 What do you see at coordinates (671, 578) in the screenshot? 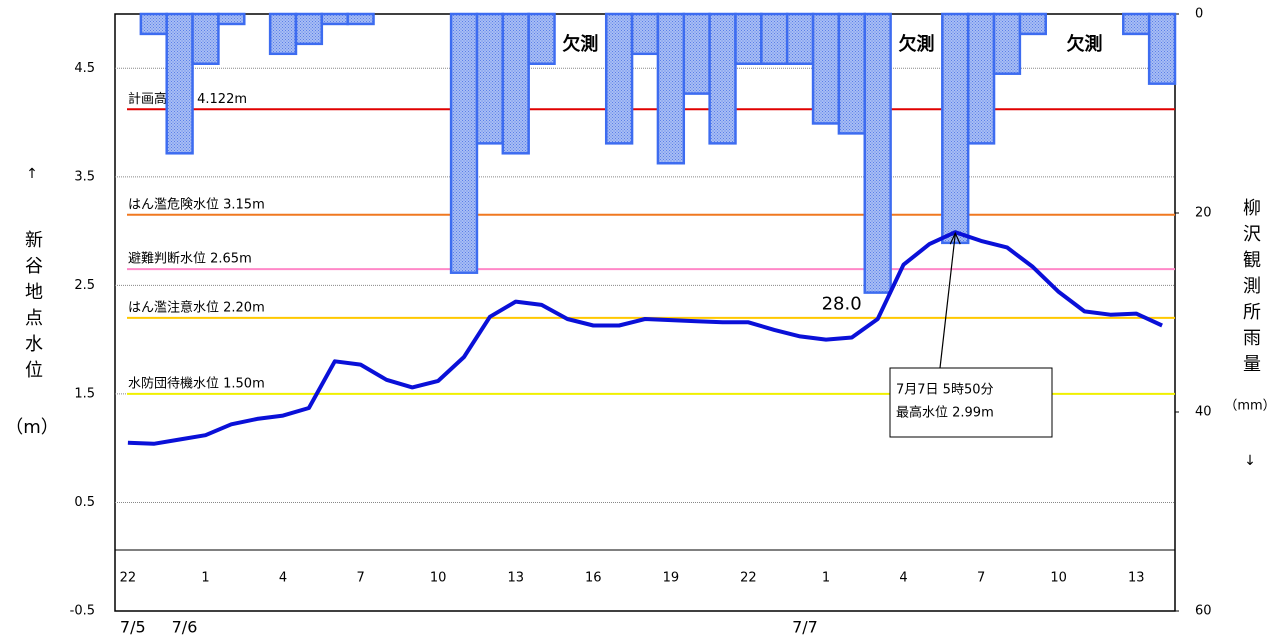
I see `x-tick-label: 19` at bounding box center [671, 578].